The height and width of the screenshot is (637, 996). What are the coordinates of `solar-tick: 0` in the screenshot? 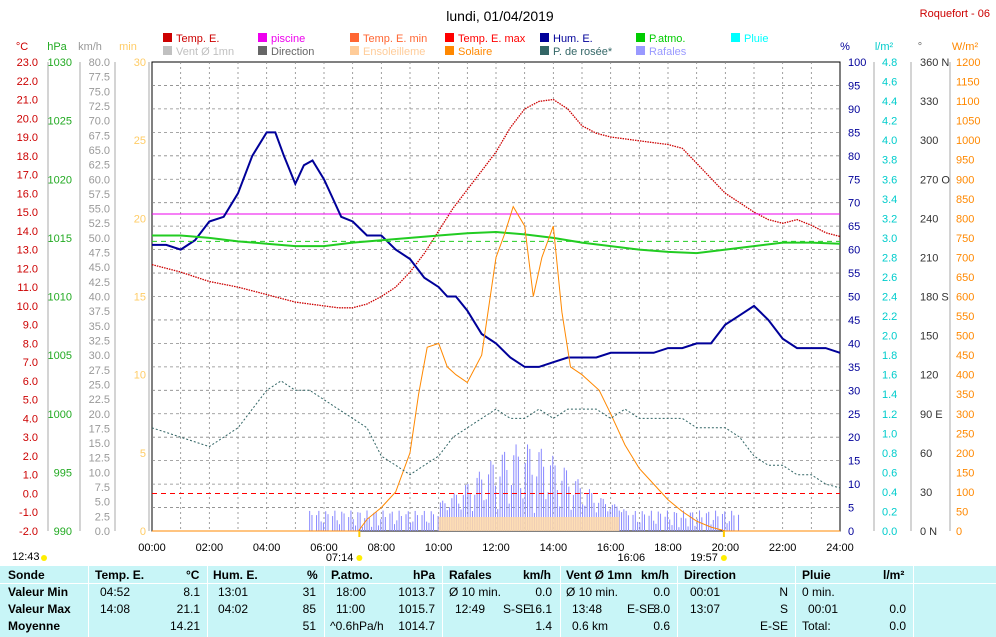 It's located at (959, 532).